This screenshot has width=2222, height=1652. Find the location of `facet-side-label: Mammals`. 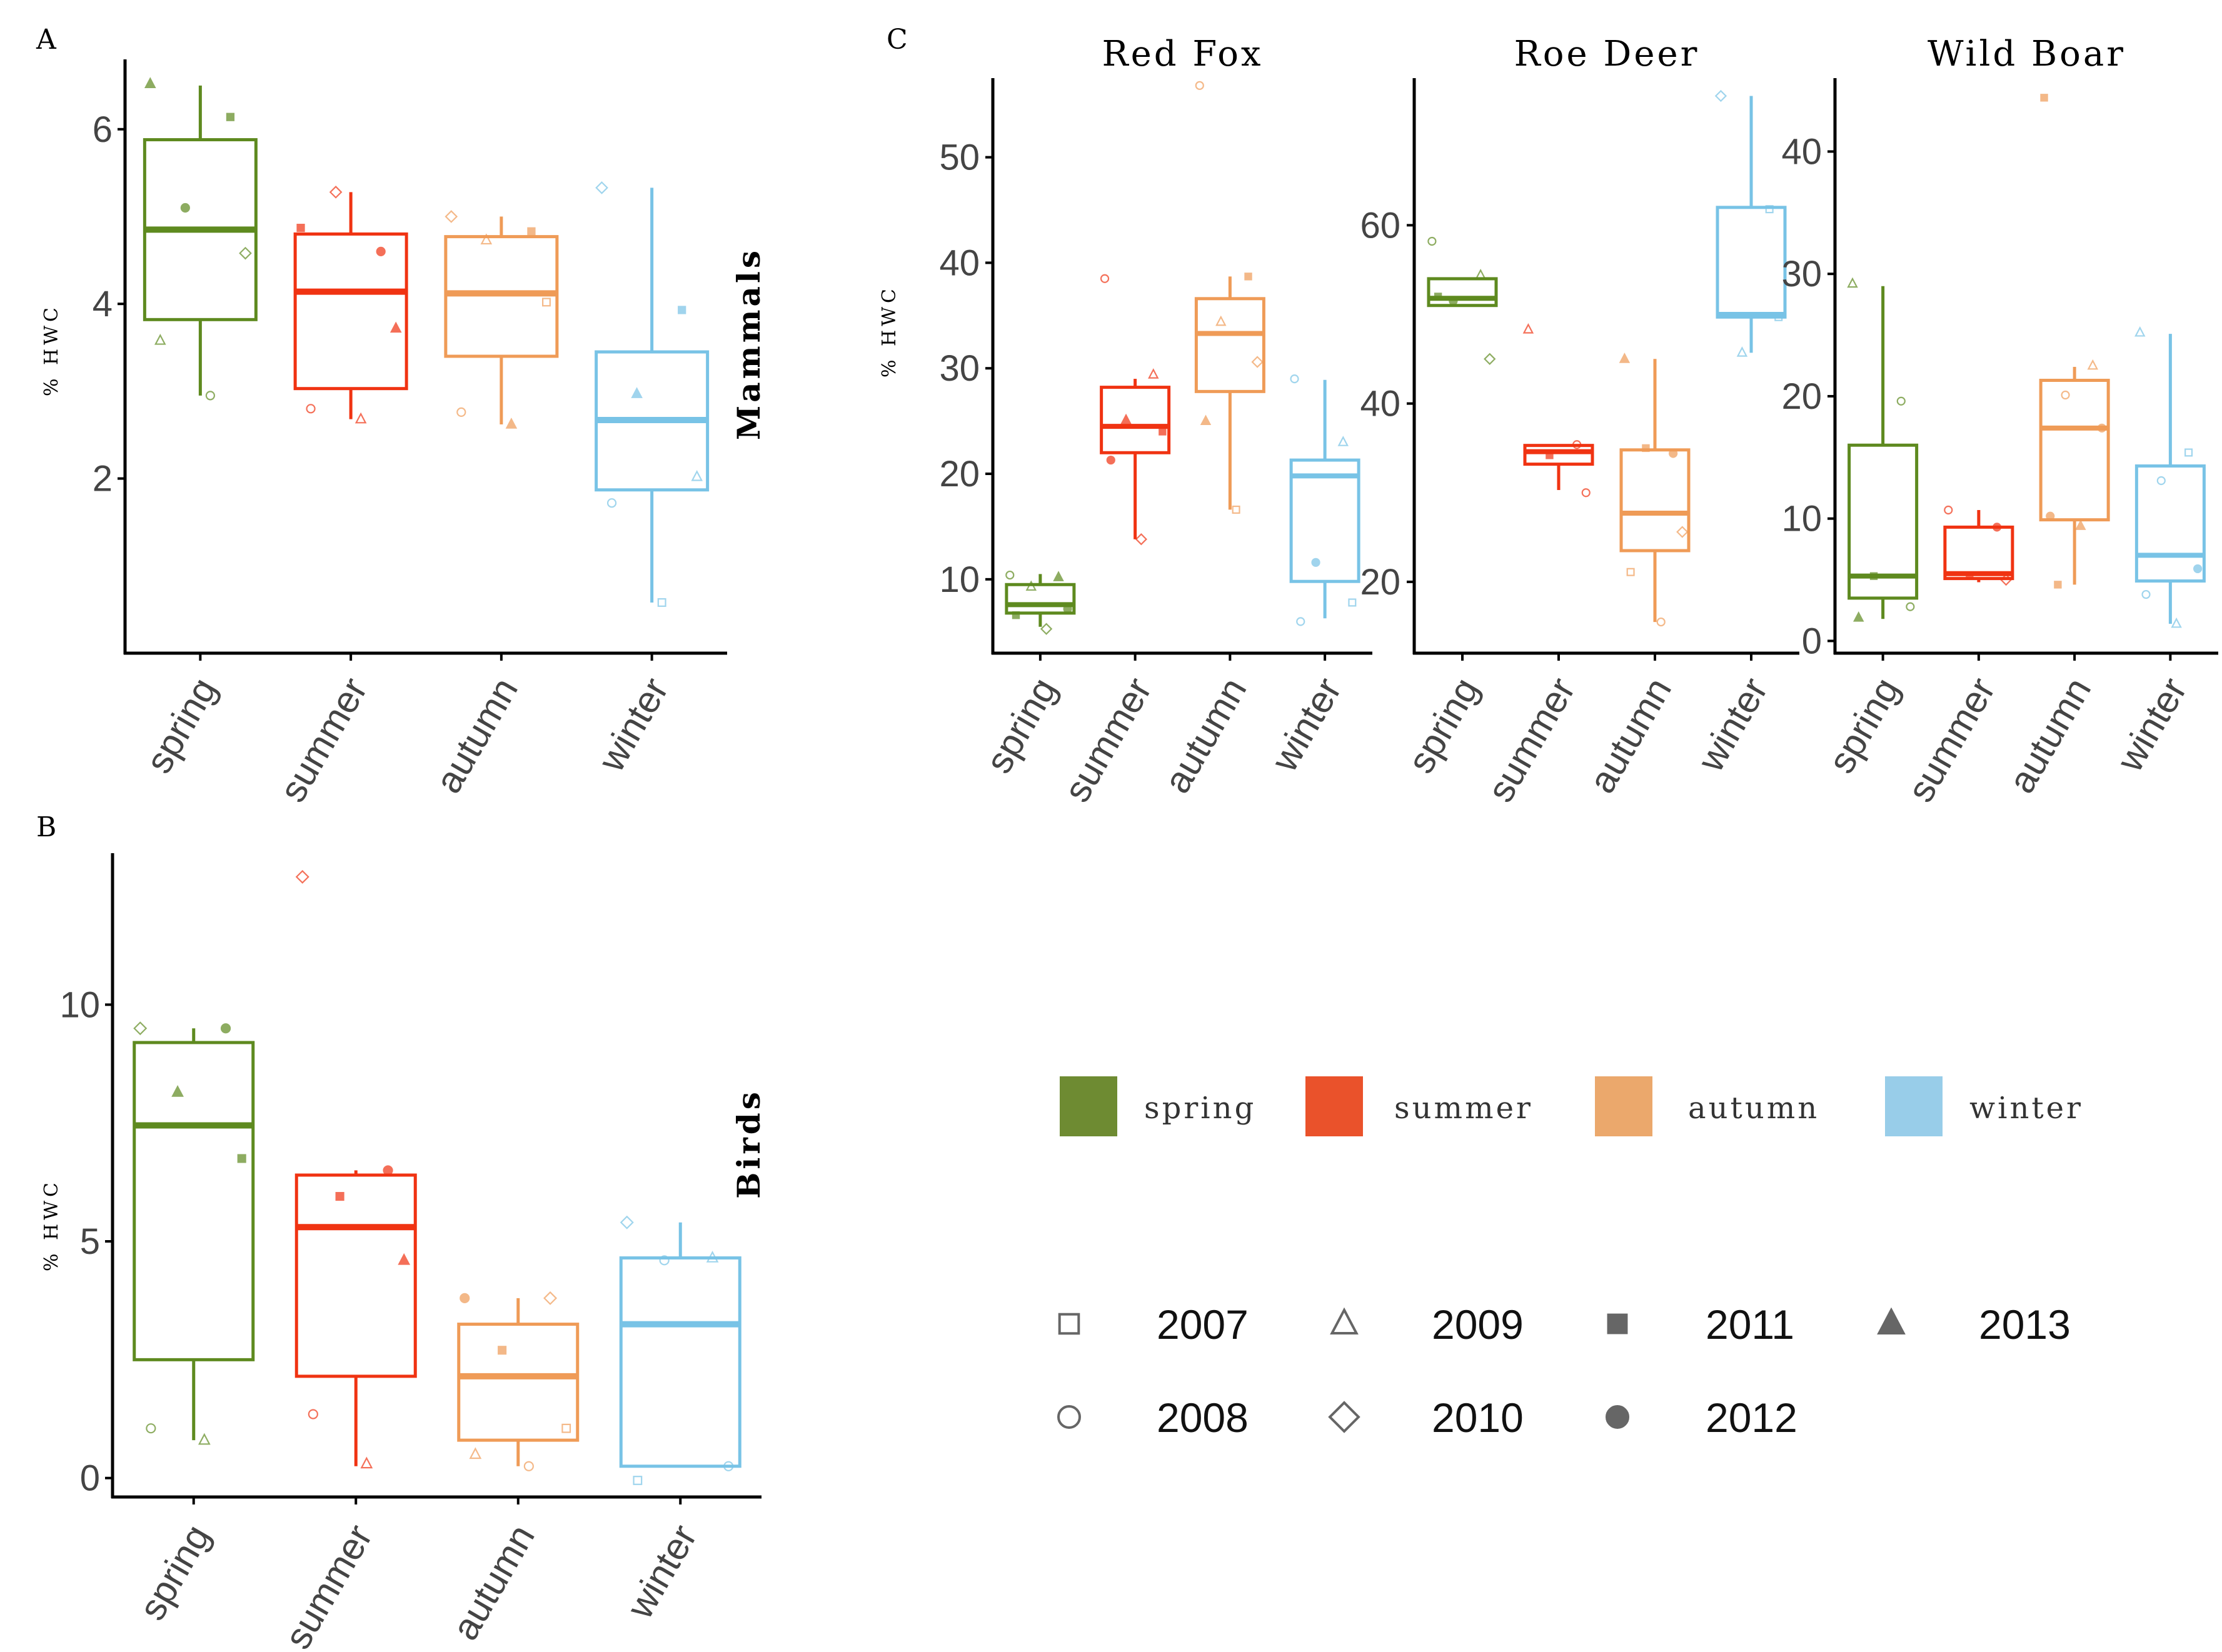

facet-side-label: Mammals is located at coordinates (748, 344).